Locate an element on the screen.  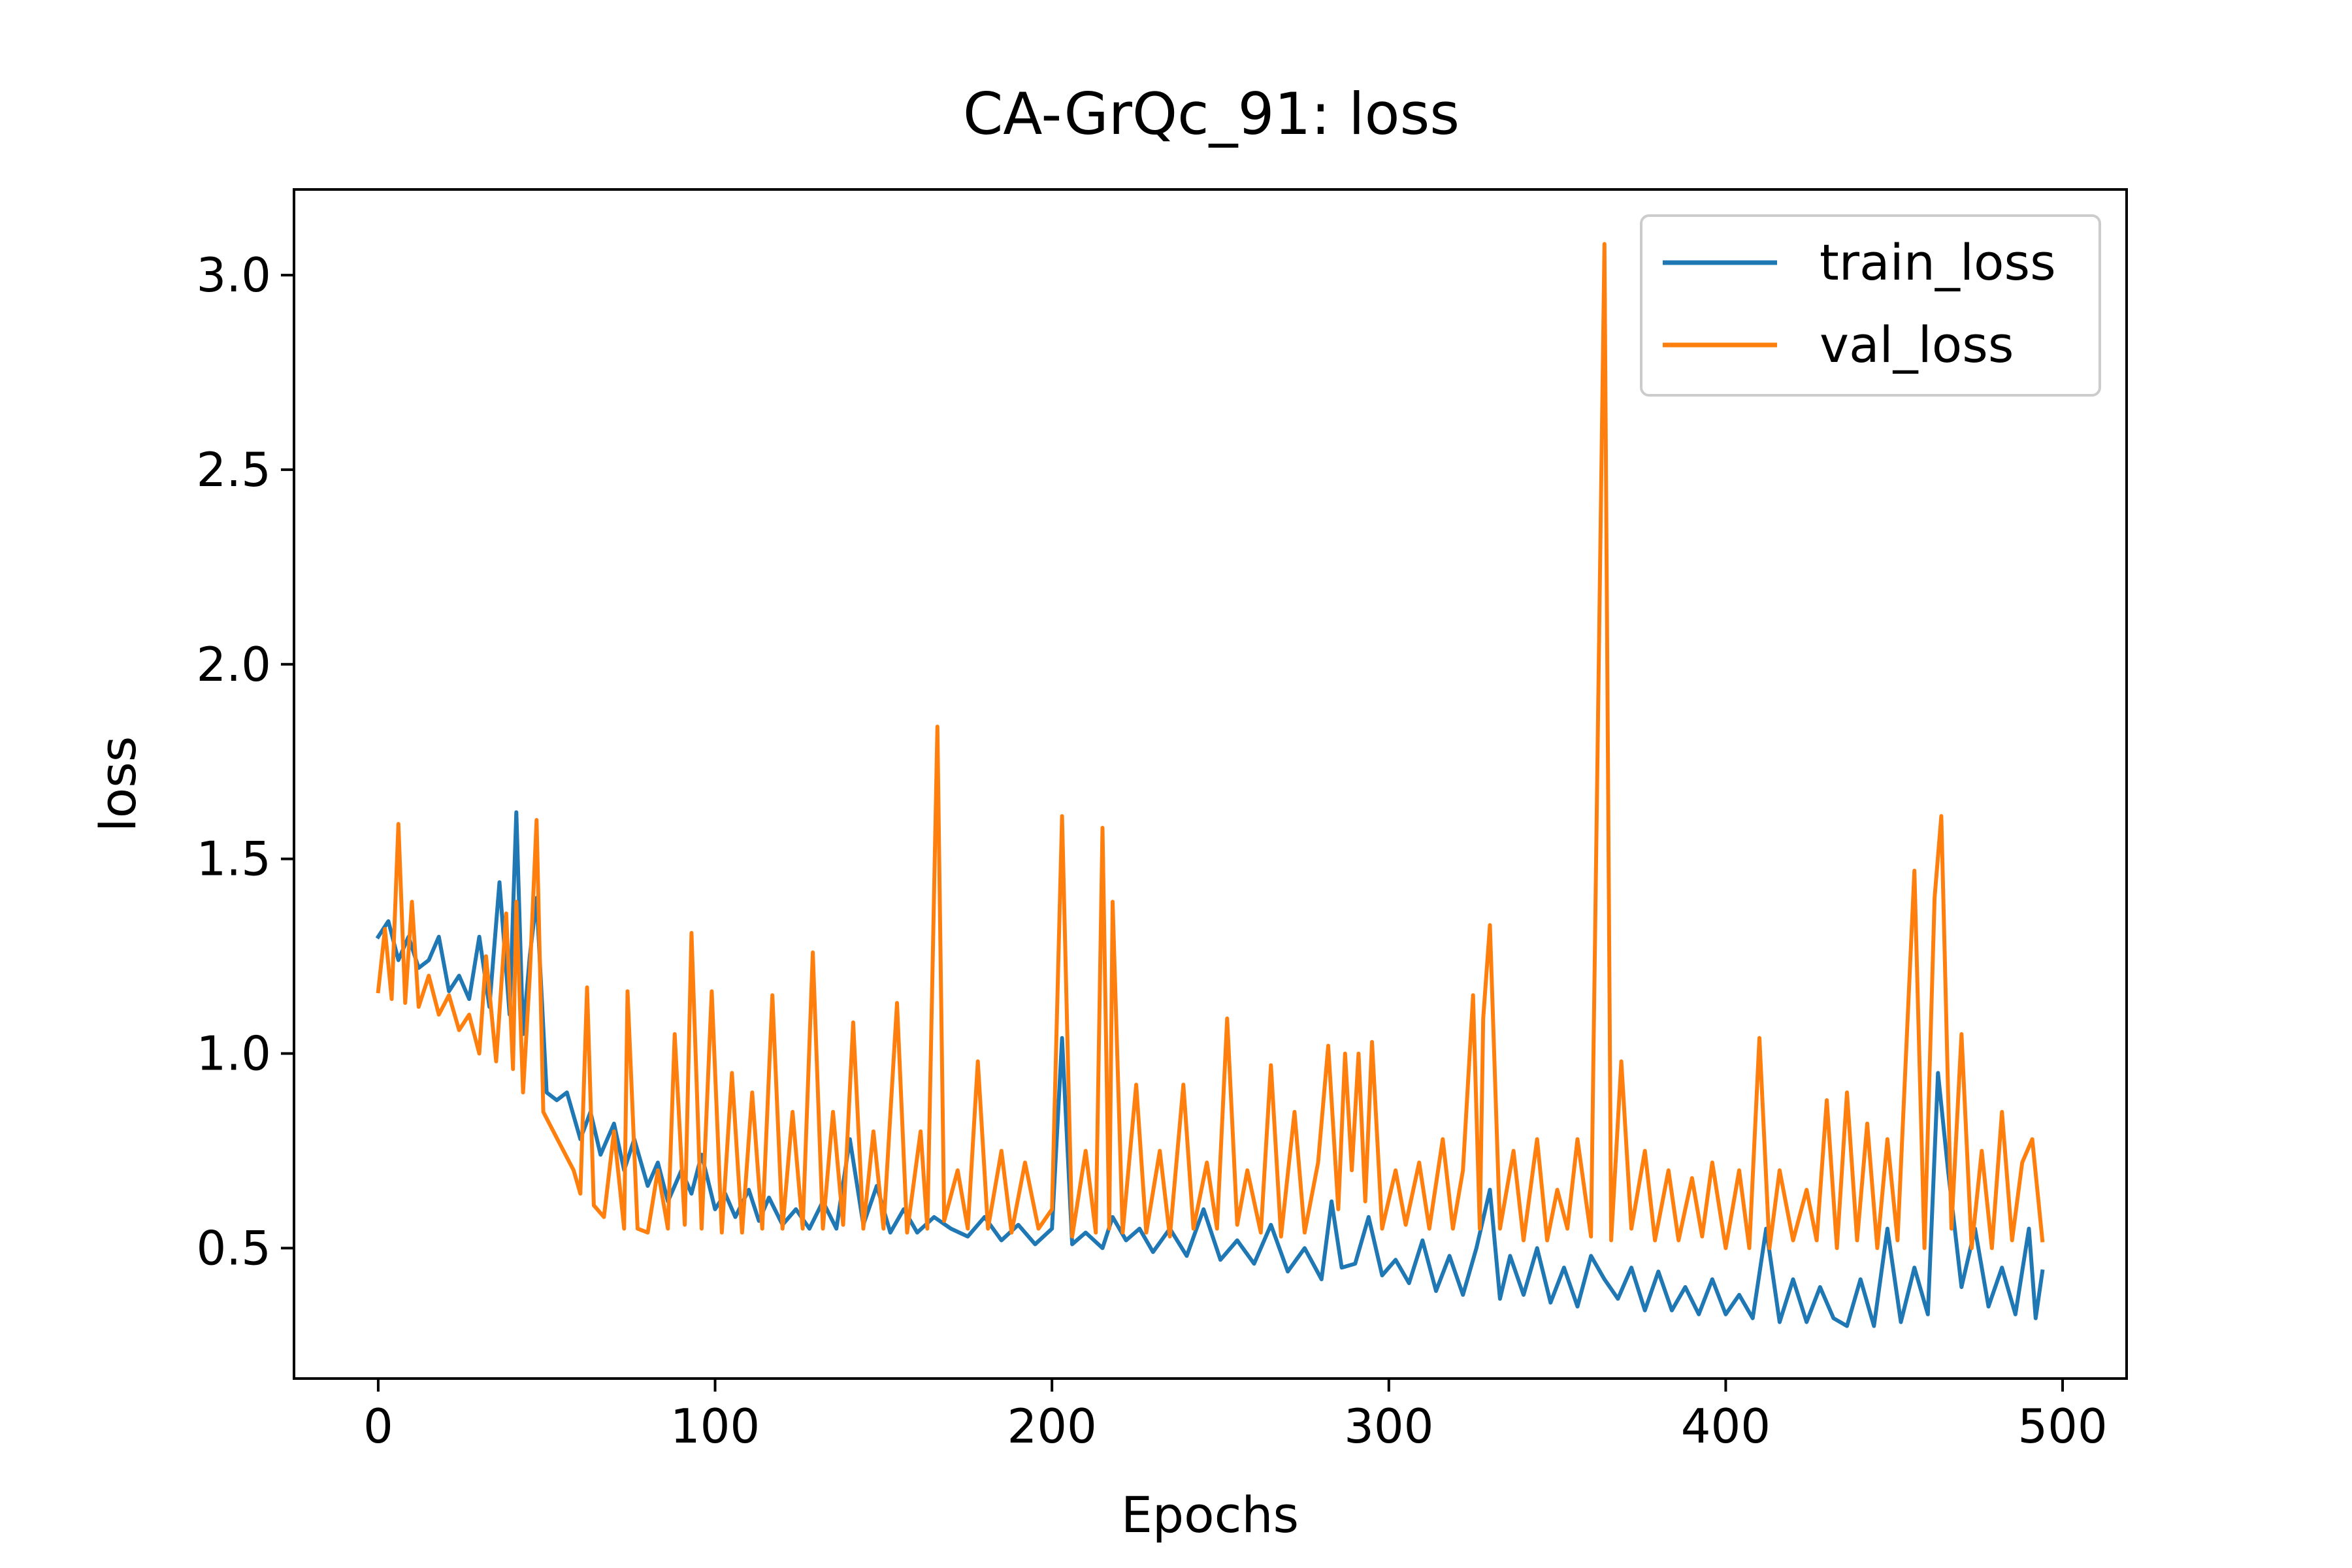
legend: train_loss val_loss is located at coordinates (1870, 305).